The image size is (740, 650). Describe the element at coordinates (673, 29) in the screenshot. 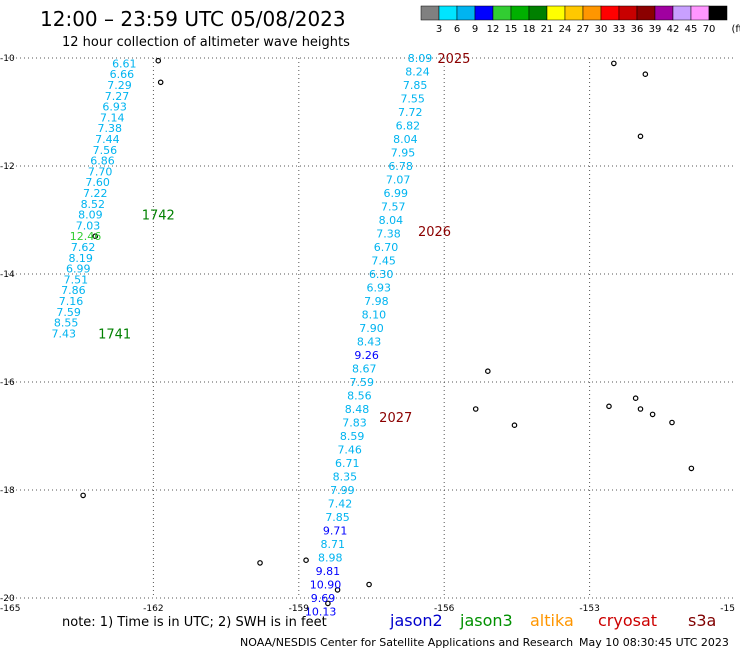

I see `colorbar-label: 42` at that location.